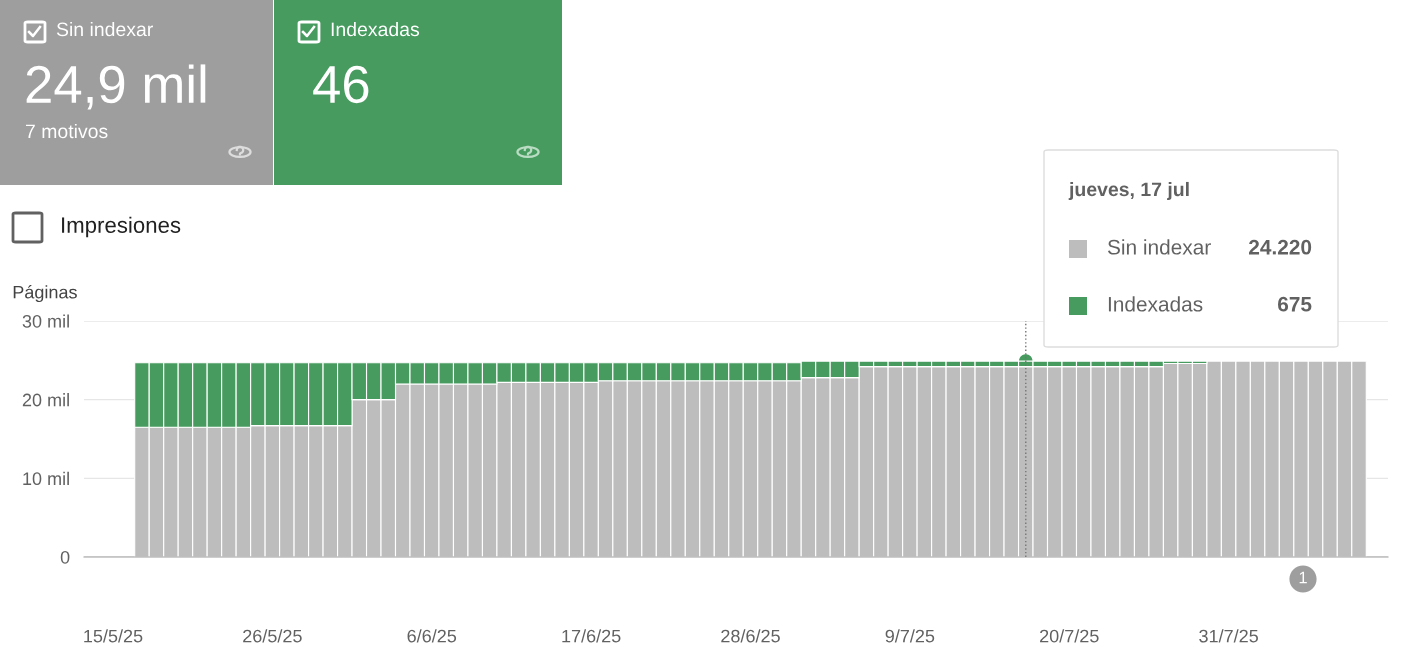 The height and width of the screenshot is (662, 1410). I want to click on text: Indexadas, so click(1155, 304).